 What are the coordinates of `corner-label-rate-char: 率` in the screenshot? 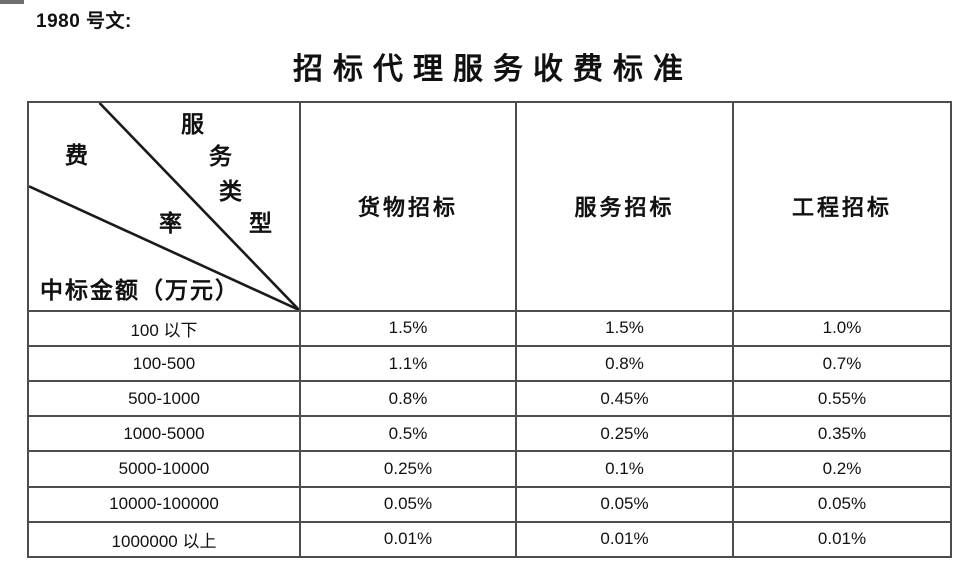 It's located at (170, 223).